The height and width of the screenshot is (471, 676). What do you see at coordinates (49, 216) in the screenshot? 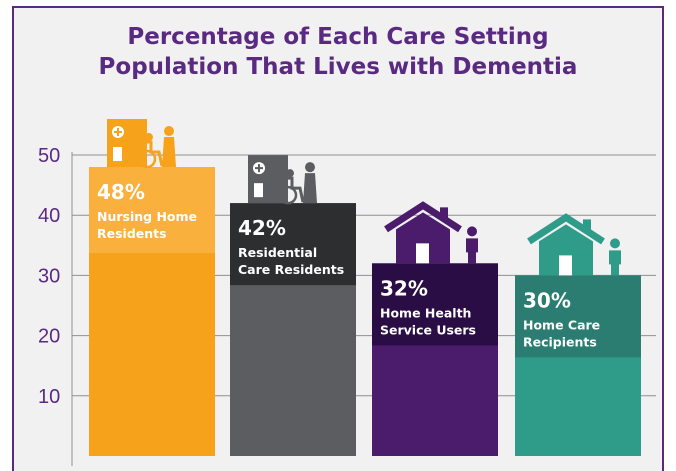
I see `y-tick-label: 40` at bounding box center [49, 216].